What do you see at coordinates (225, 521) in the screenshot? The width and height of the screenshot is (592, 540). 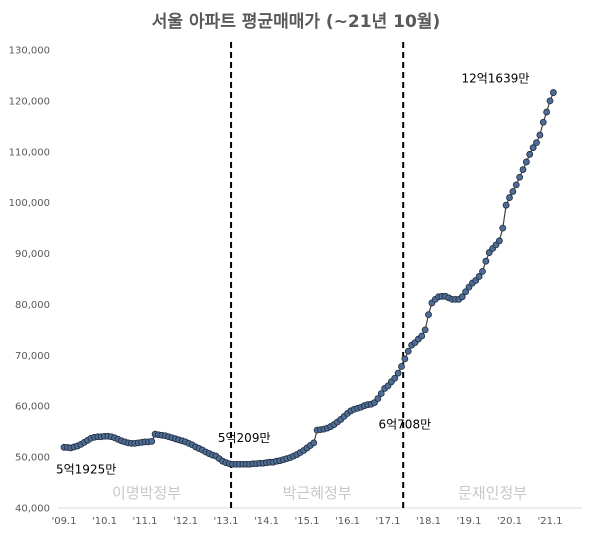 I see `x-tick-label: '13.1` at bounding box center [225, 521].